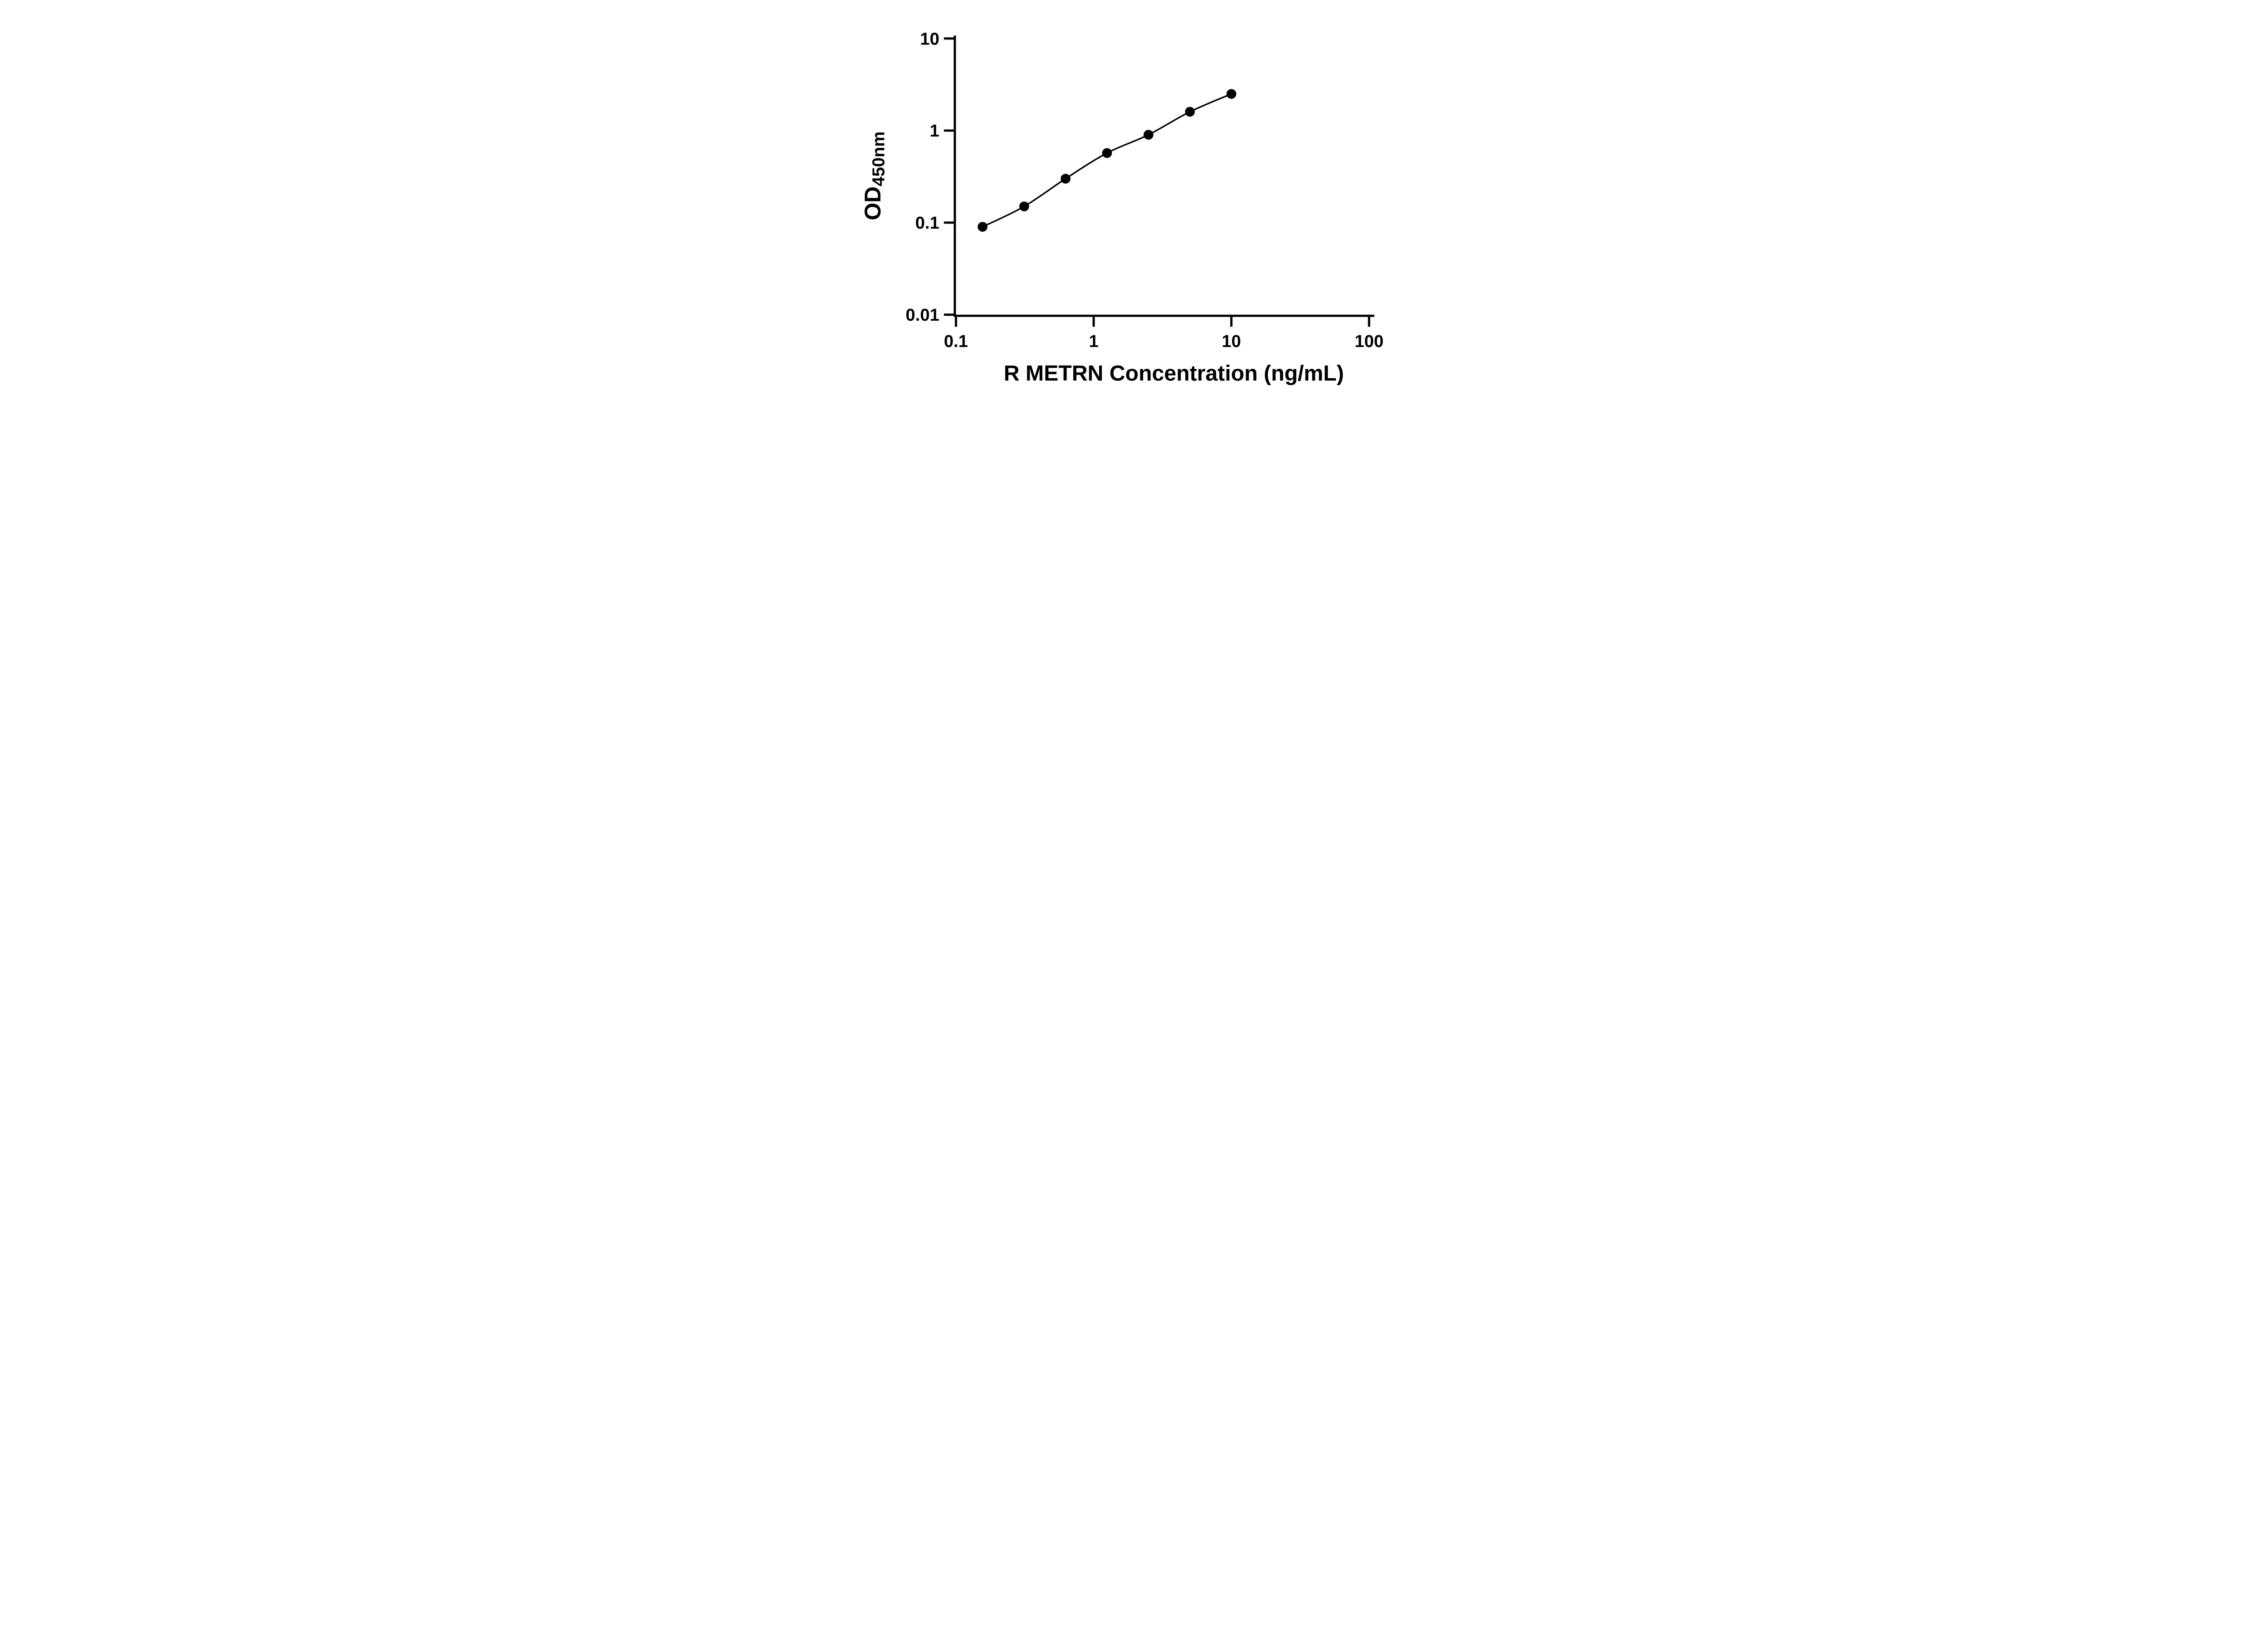 The width and height of the screenshot is (2268, 1633). What do you see at coordinates (1173, 373) in the screenshot?
I see `x-axis-title: R METRN Concentration (ng/mL)` at bounding box center [1173, 373].